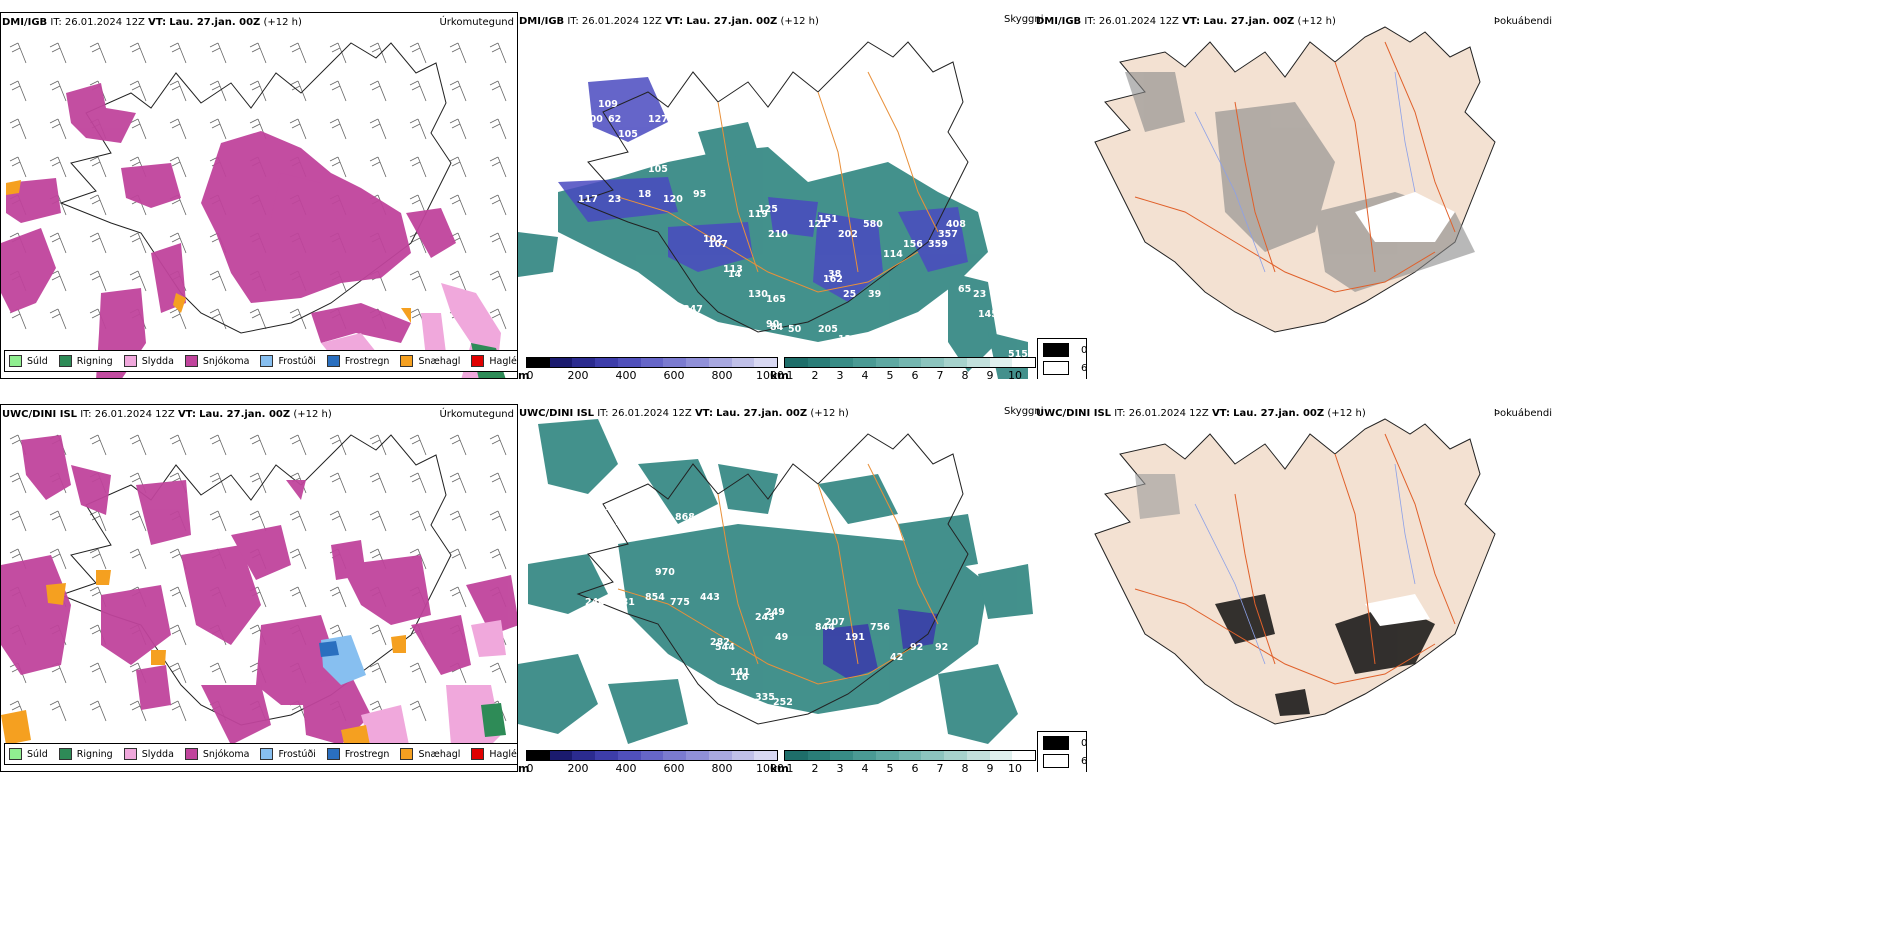 The width and height of the screenshot is (1900, 950). I want to click on low-visibility-km, so click(775, 581).